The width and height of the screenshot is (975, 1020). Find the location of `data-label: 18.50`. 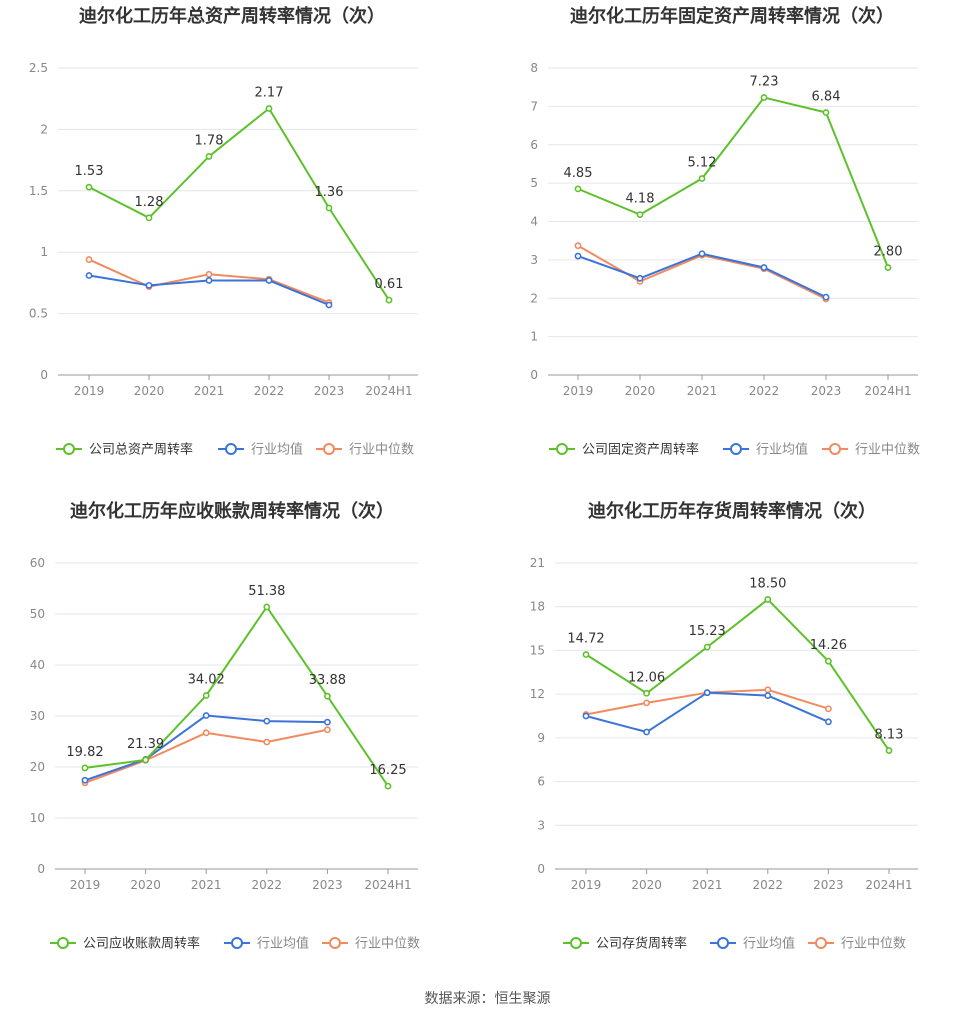

data-label: 18.50 is located at coordinates (767, 583).